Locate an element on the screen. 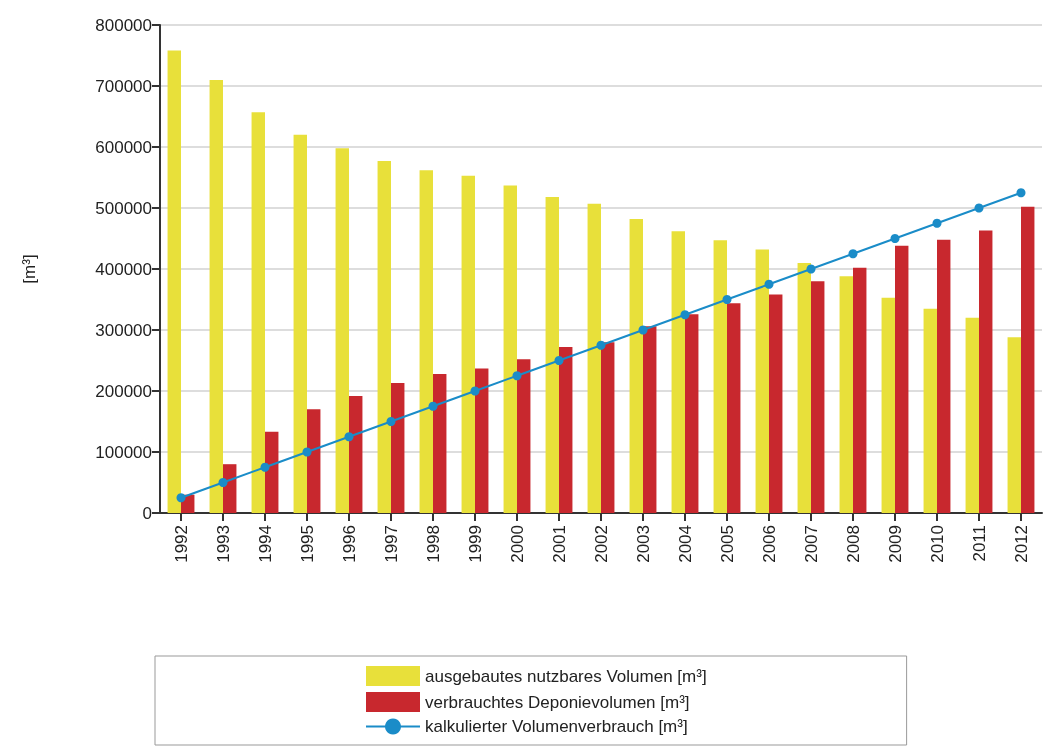 The height and width of the screenshot is (747, 1051). y-axis-title: [m³] is located at coordinates (29, 269).